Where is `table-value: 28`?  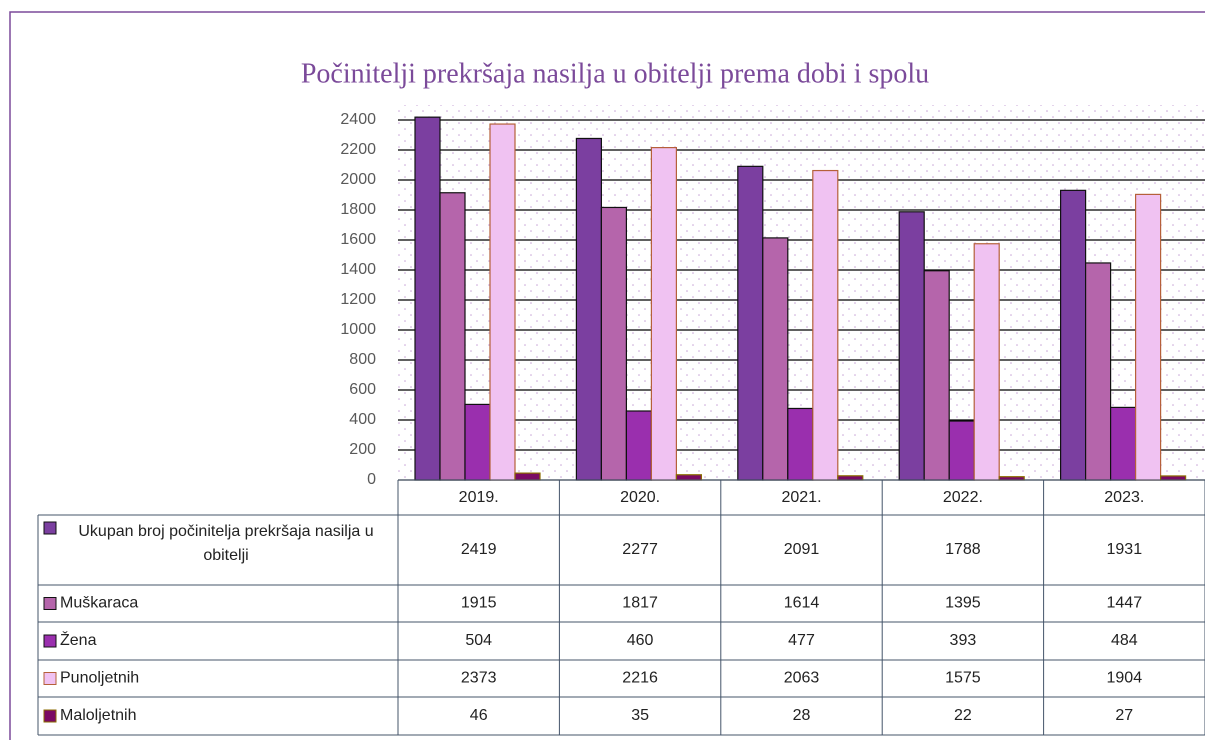
table-value: 28 is located at coordinates (802, 715).